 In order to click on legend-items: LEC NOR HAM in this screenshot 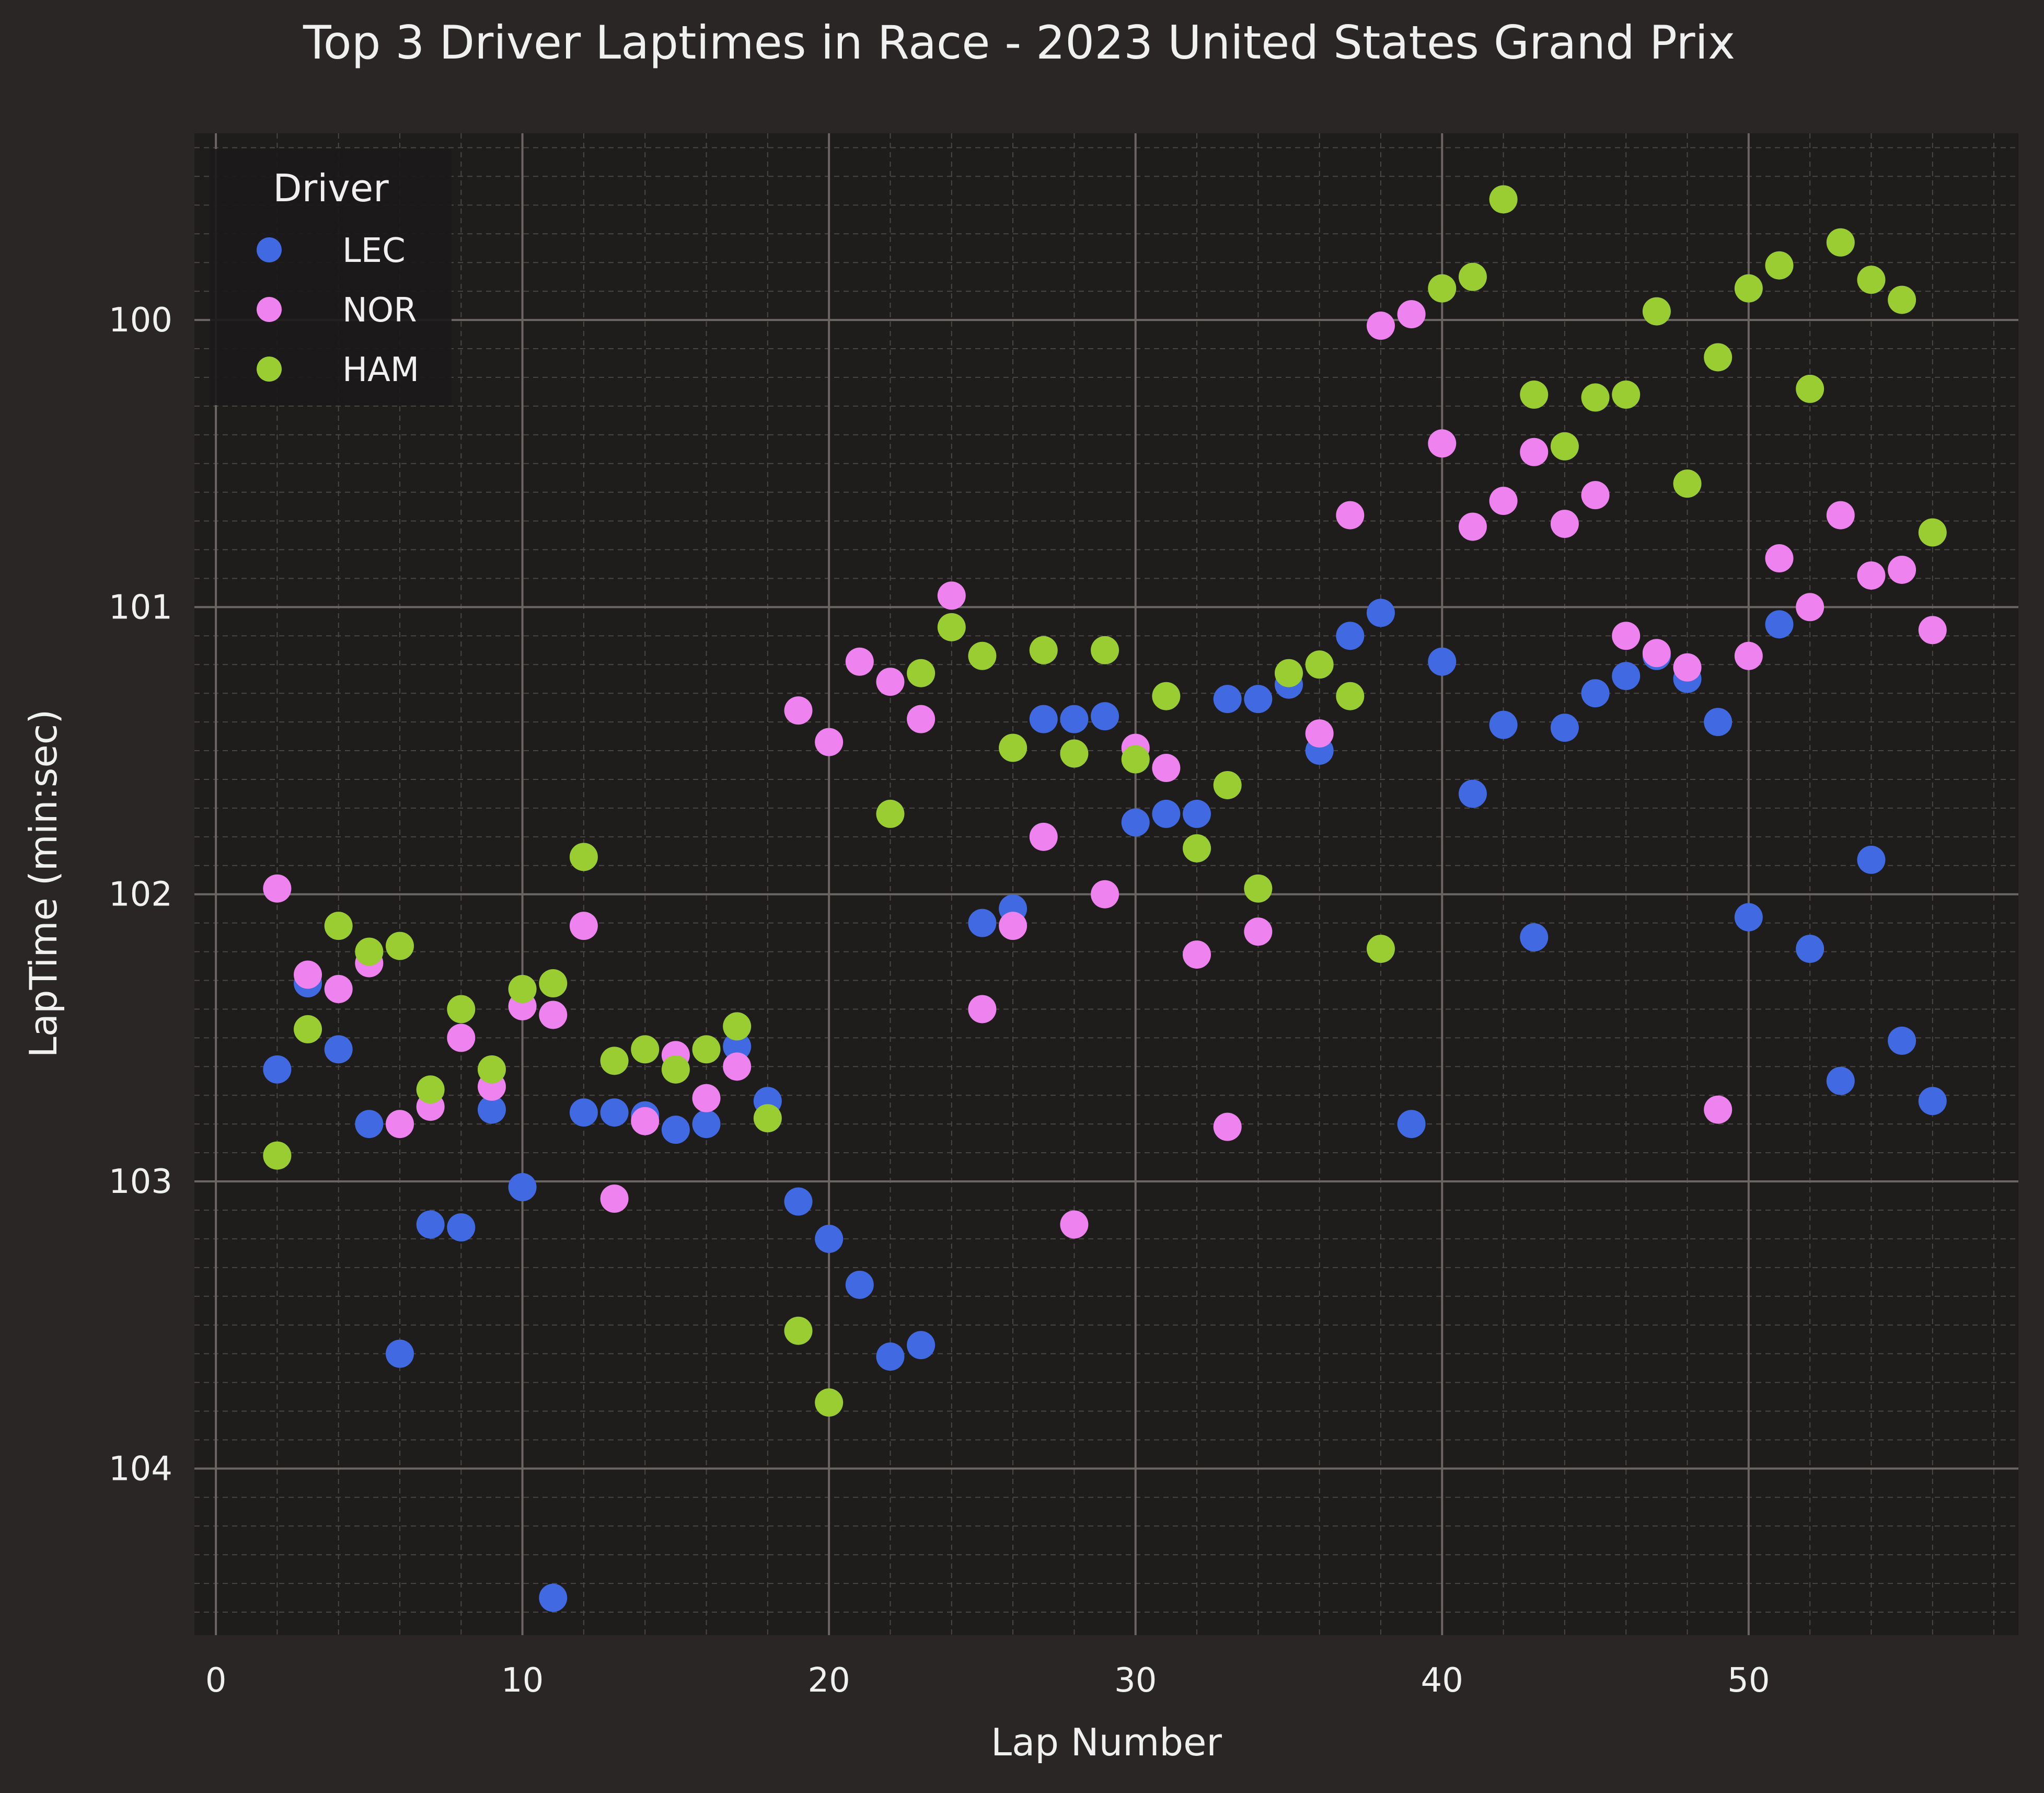, I will do `click(338, 311)`.